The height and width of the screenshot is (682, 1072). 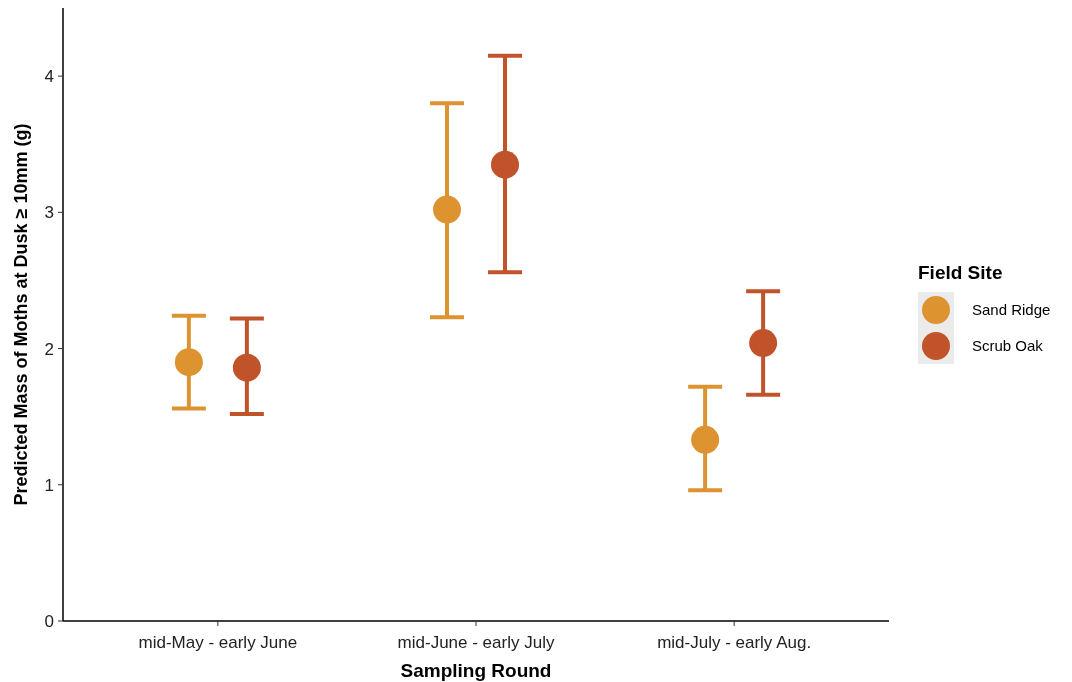 I want to click on y-tick-label: 1, so click(x=49, y=485).